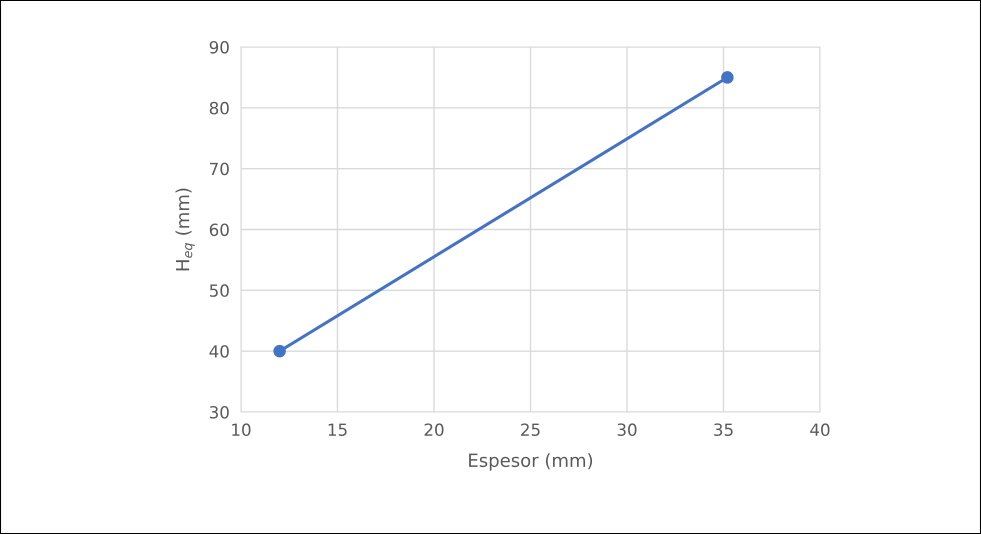 The image size is (981, 534). I want to click on x-tick-label: 10, so click(241, 429).